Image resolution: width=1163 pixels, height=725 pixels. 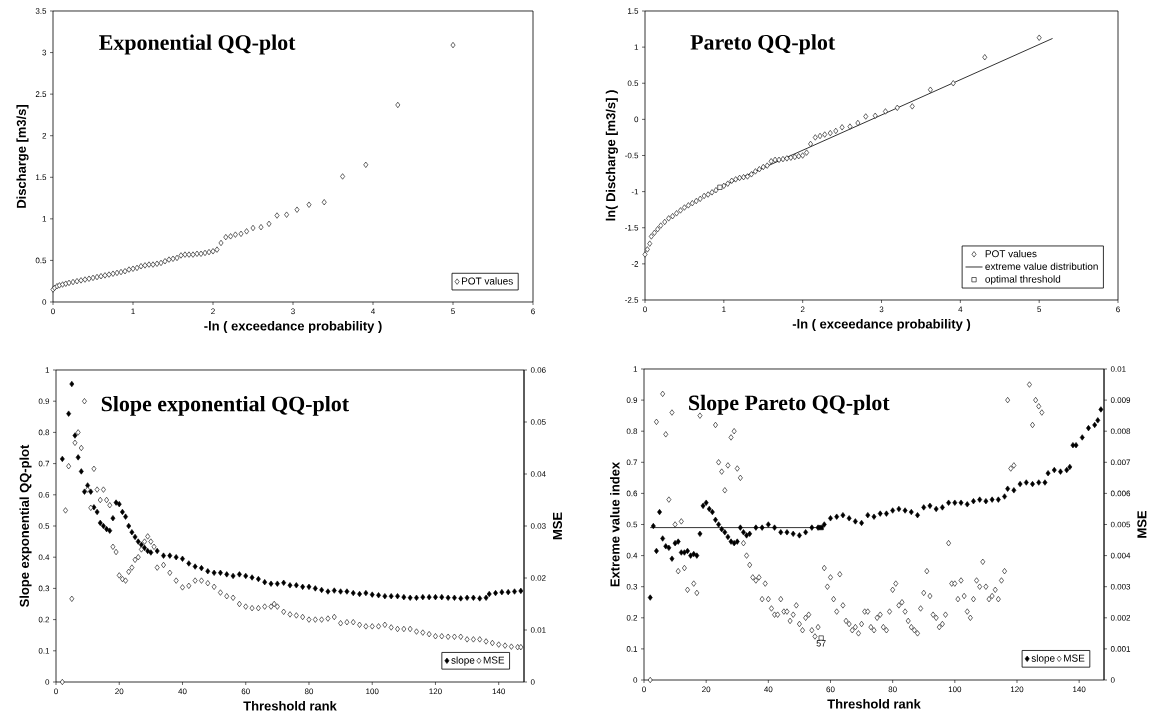 I want to click on legend-label: extreme value distribution, so click(x=1041, y=266).